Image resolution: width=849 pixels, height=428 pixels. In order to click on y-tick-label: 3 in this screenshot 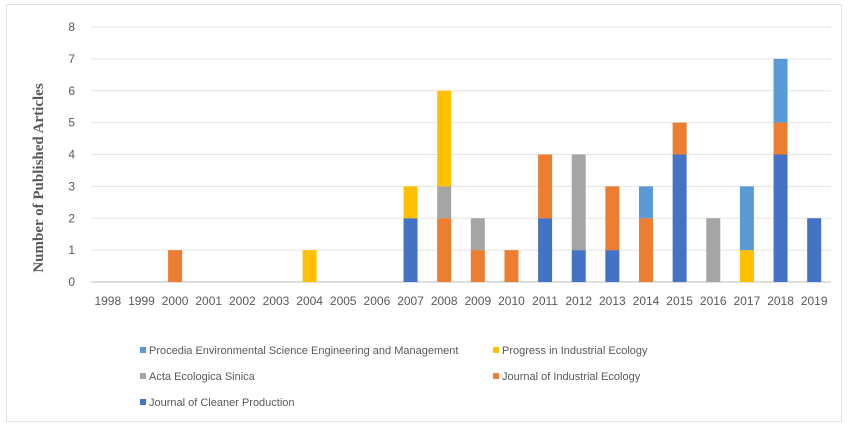, I will do `click(71, 186)`.